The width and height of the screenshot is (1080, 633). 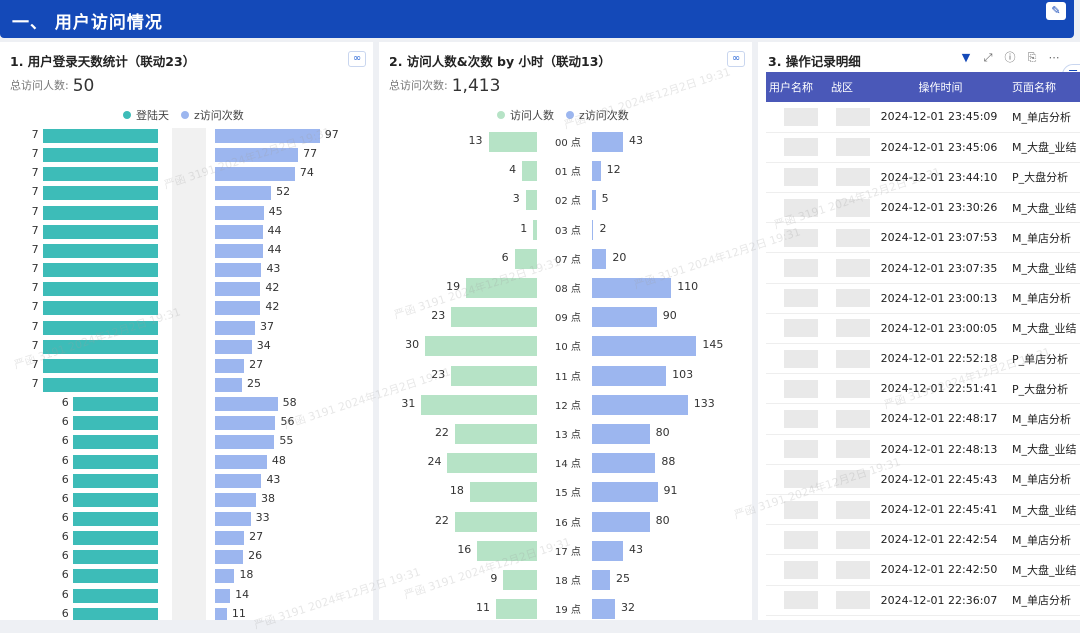 I want to click on table-row: 2024-12-01 22:42:54 M_单店分析, so click(x=923, y=540).